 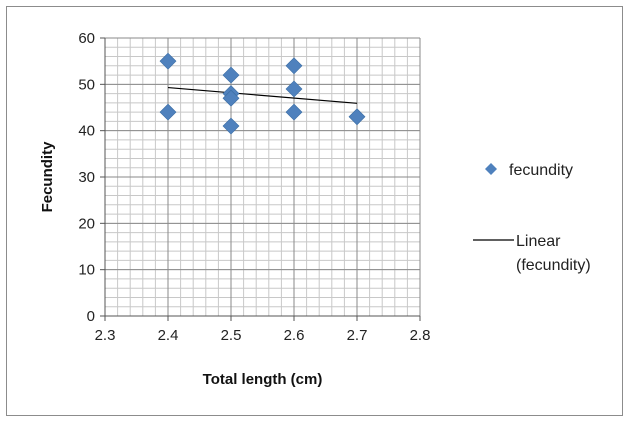 I want to click on trendline-group, so click(x=262, y=95).